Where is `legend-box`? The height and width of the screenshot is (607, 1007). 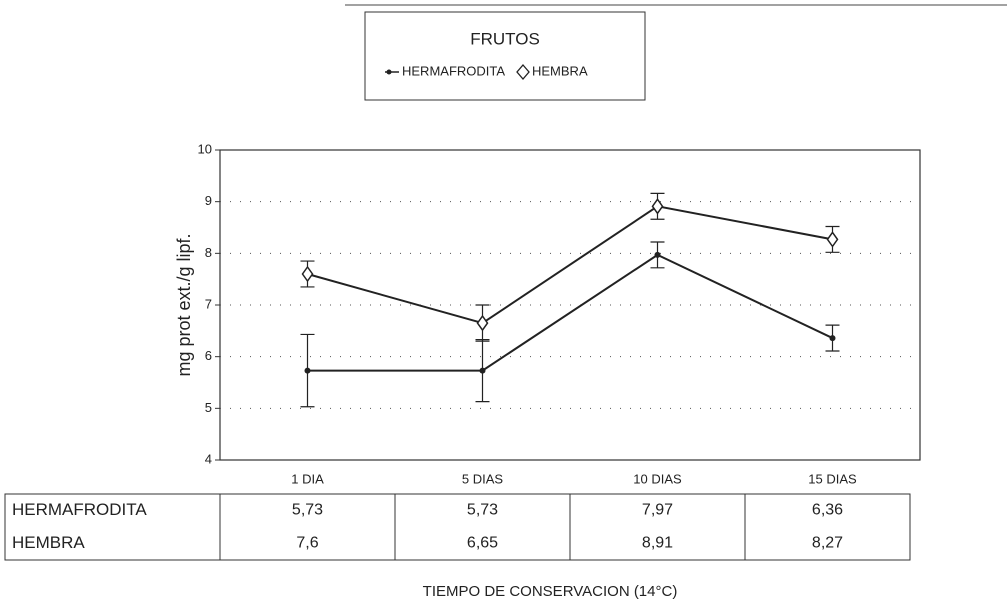
legend-box is located at coordinates (505, 56).